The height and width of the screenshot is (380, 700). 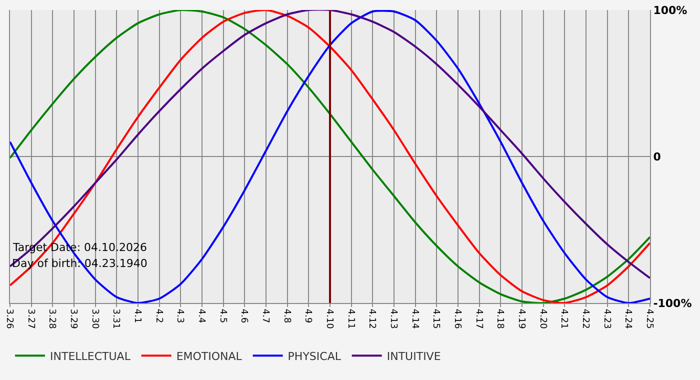 I want to click on x-tick-label: 3.26, so click(x=9, y=319).